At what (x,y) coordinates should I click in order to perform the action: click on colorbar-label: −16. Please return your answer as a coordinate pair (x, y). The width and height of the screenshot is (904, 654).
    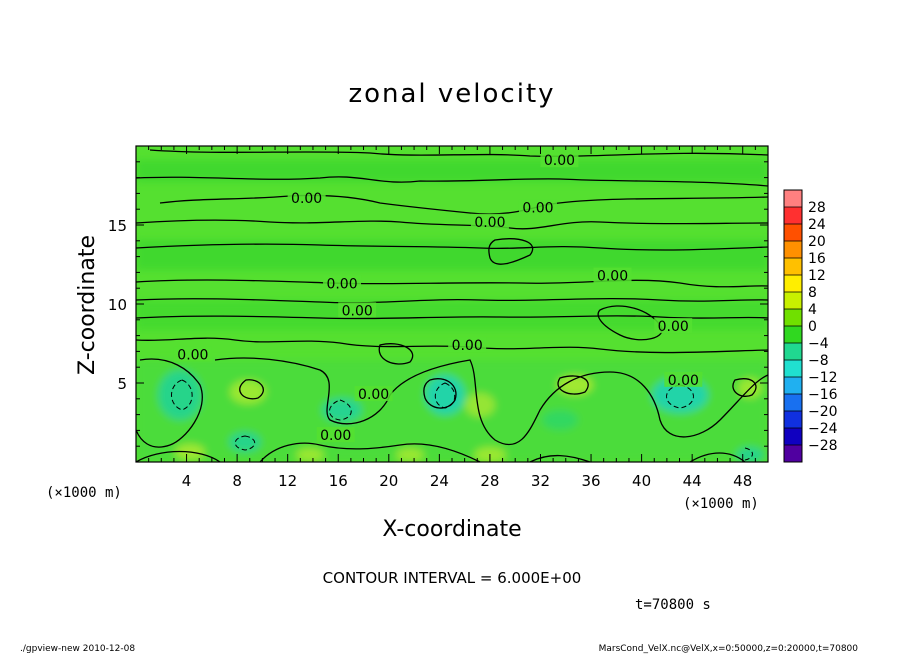
    Looking at the image, I should click on (823, 395).